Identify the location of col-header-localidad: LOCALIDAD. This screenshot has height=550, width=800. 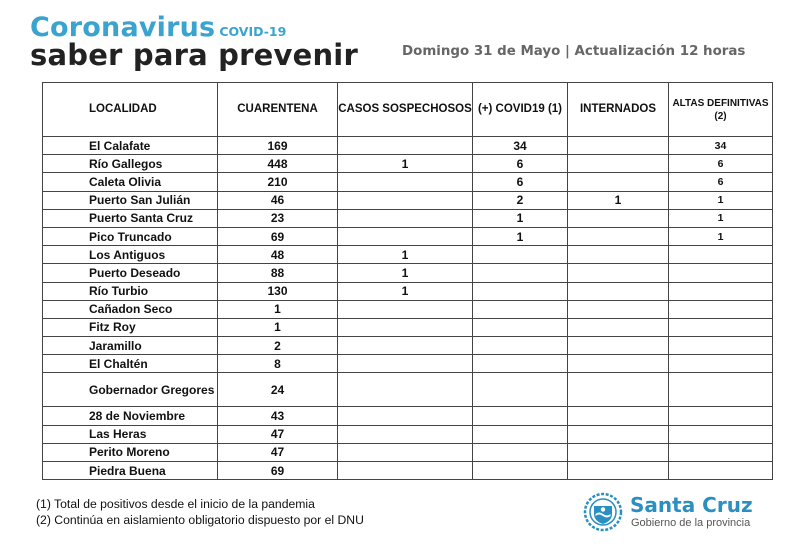
(130, 109).